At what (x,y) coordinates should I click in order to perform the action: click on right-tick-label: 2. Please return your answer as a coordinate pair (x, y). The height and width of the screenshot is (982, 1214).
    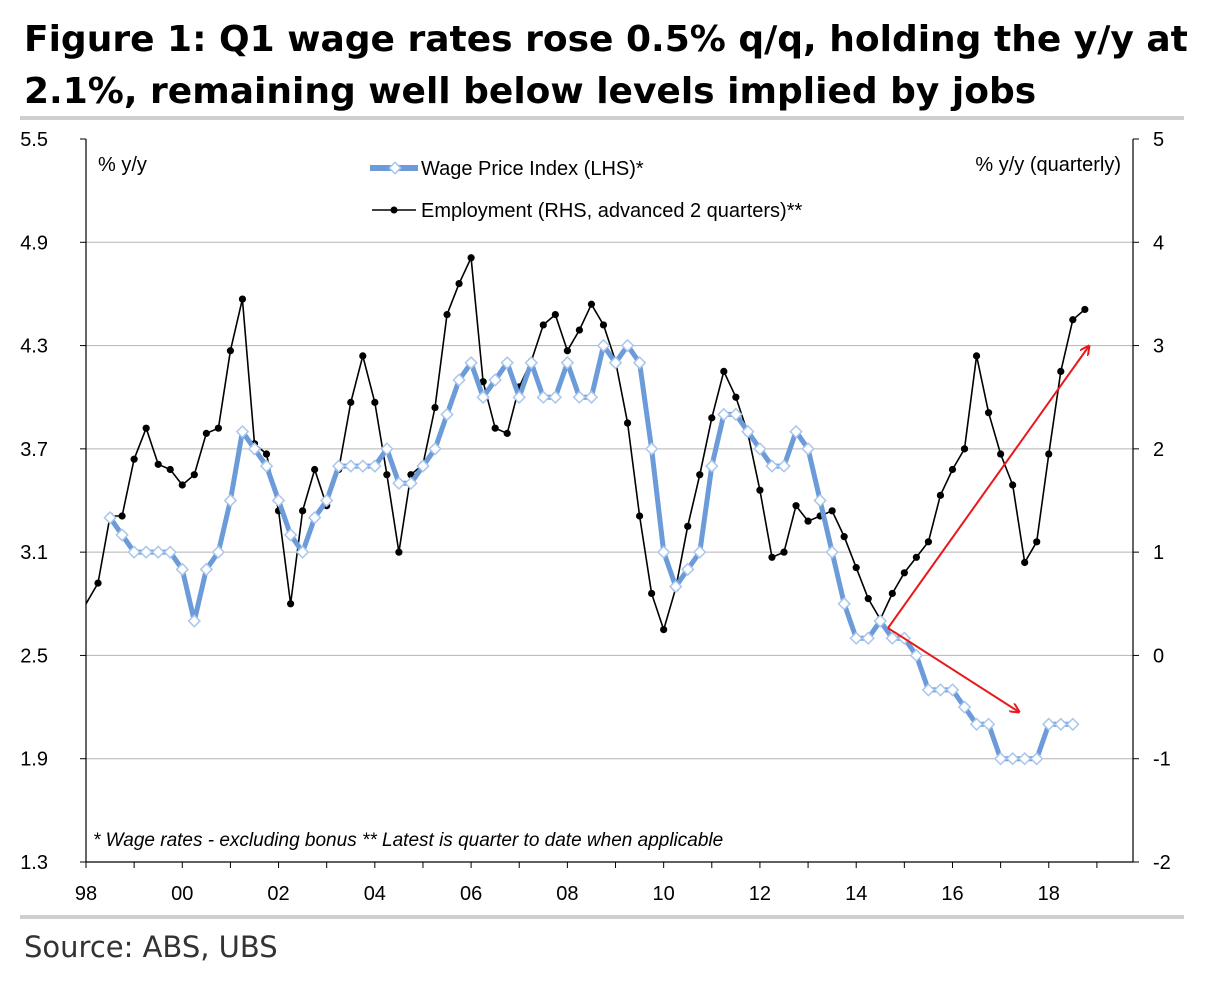
    Looking at the image, I should click on (1158, 450).